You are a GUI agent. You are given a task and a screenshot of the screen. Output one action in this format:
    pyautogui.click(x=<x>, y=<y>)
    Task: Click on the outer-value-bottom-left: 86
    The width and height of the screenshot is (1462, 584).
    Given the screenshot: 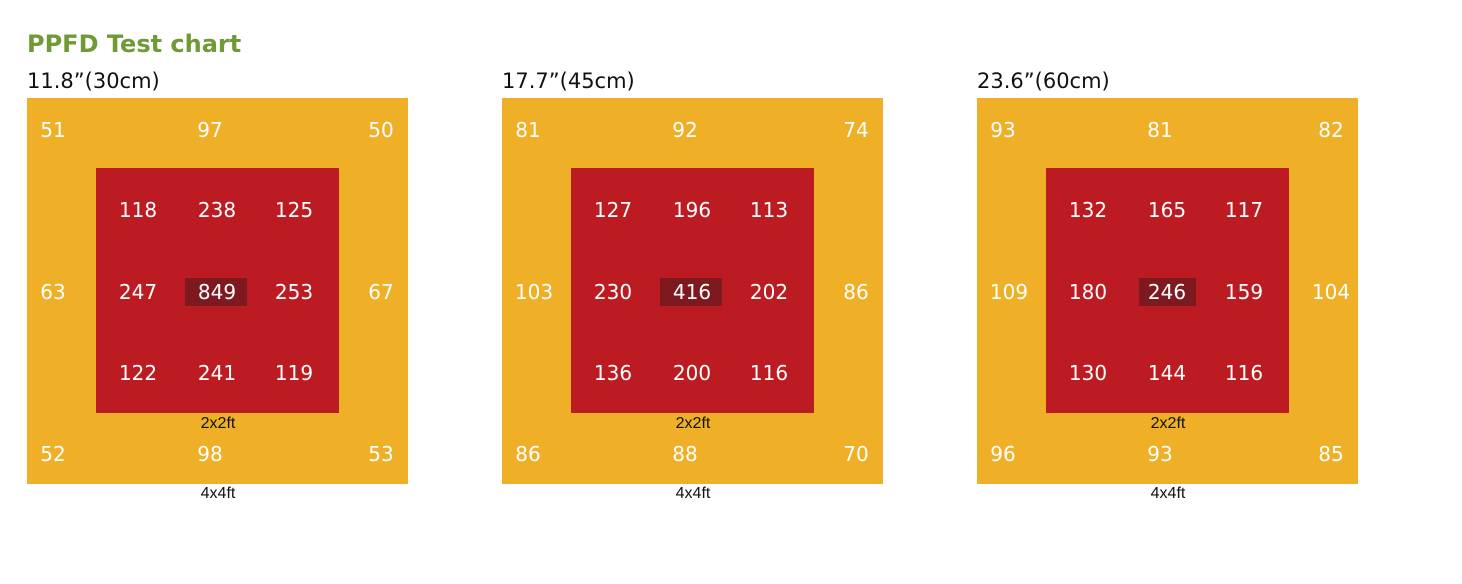 What is the action you would take?
    pyautogui.click(x=528, y=454)
    